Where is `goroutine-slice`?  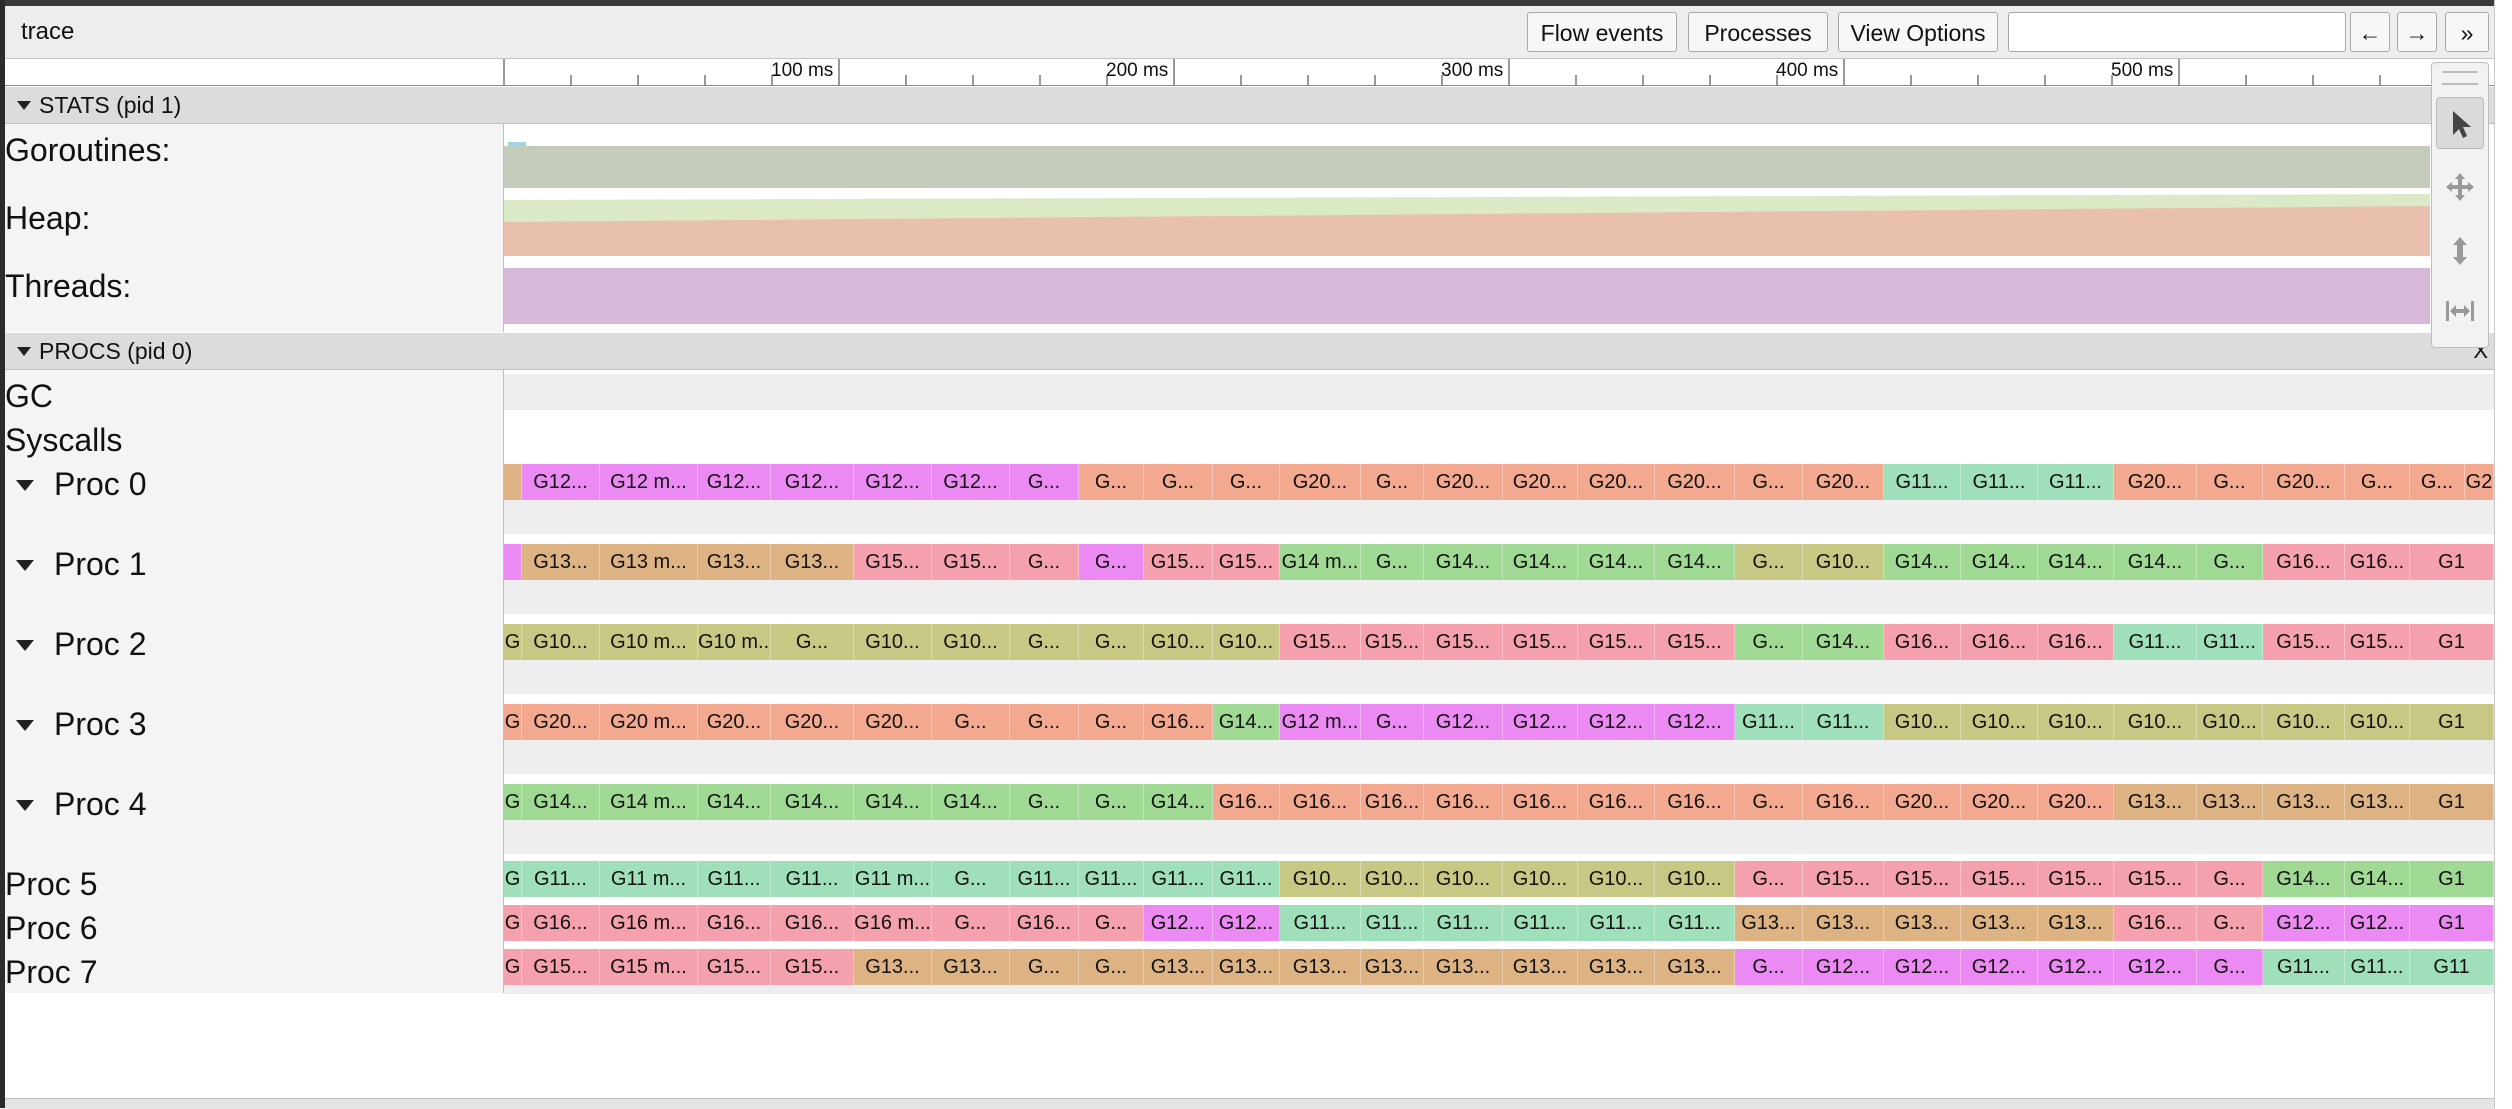 goroutine-slice is located at coordinates (513, 482).